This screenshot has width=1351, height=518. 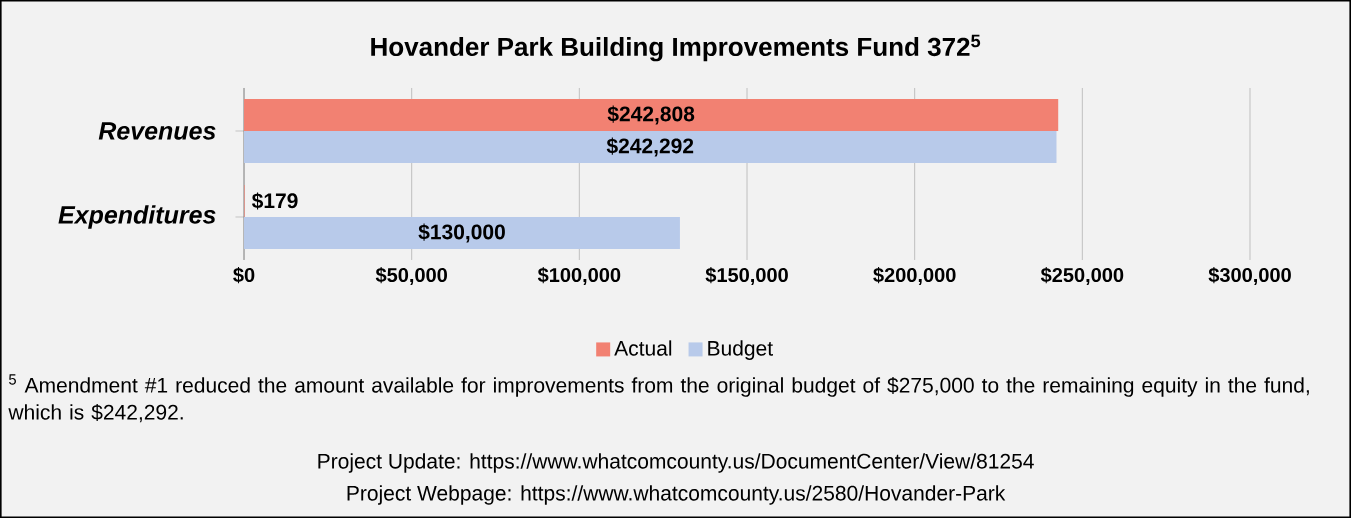 I want to click on x-tick-label: $100,000, so click(x=579, y=276).